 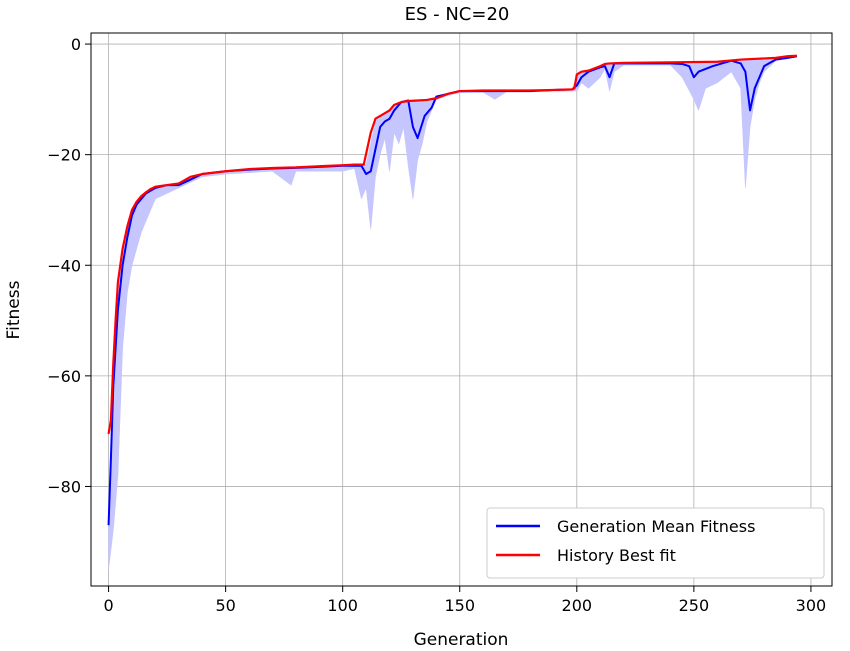 I want to click on x-tick-label-200: 200, so click(x=577, y=605).